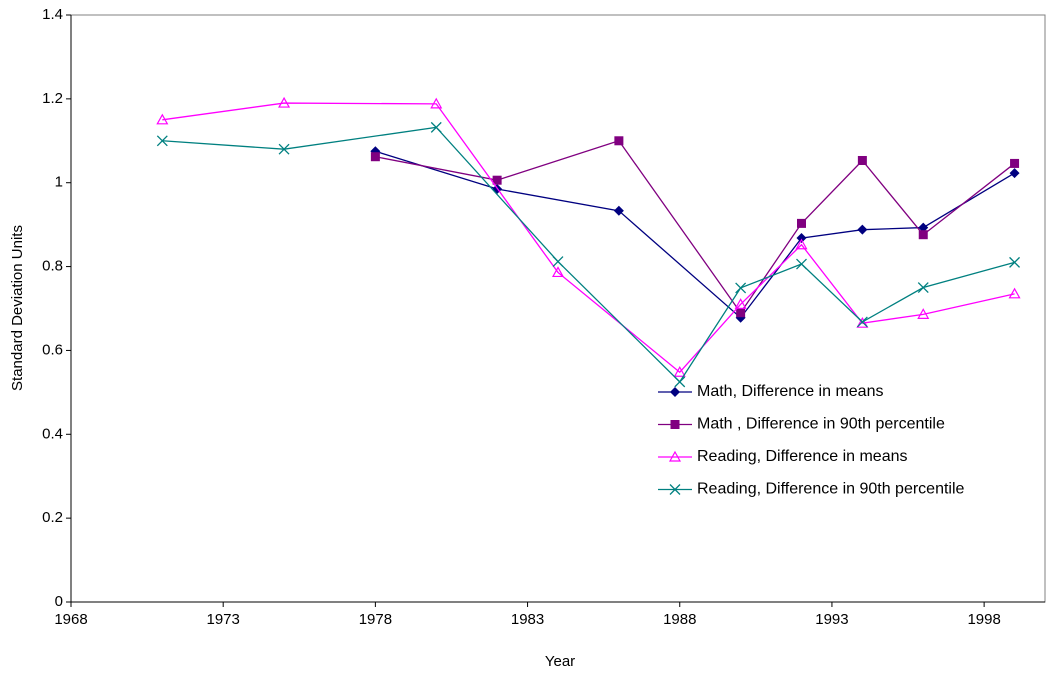  I want to click on y-tick-label: 1.2, so click(52, 98).